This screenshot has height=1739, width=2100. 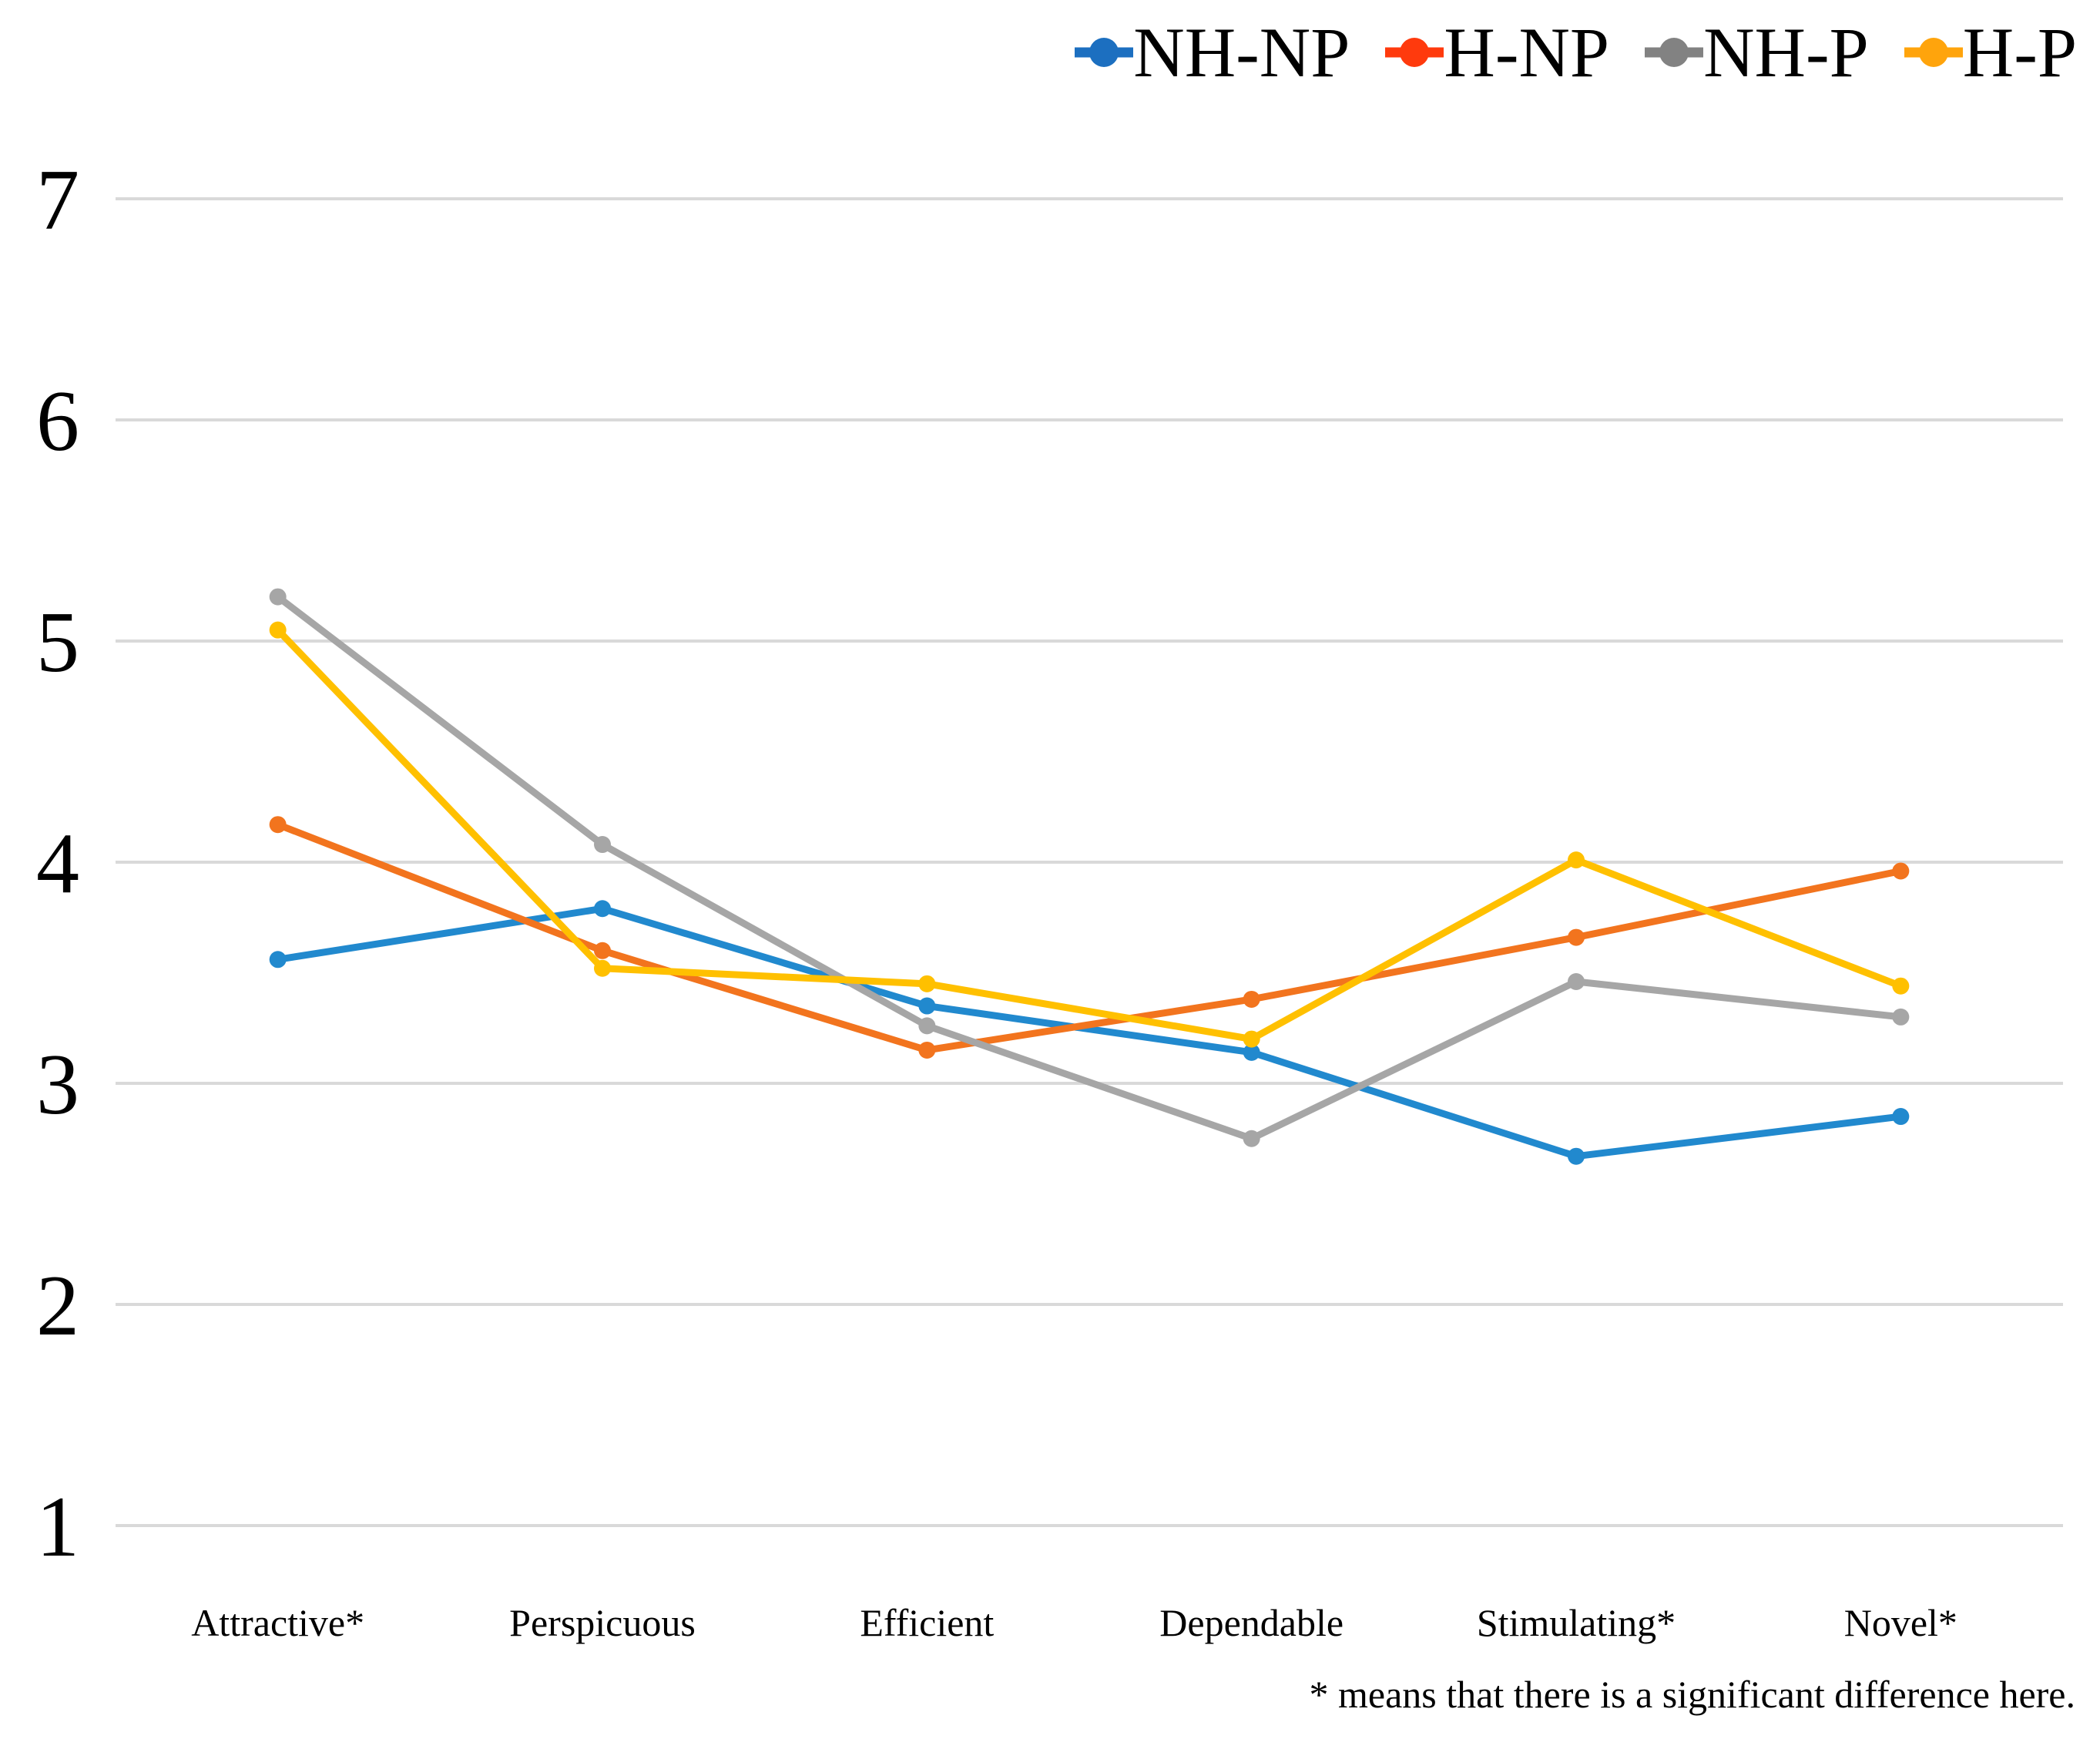 I want to click on x-axis-category-label: Efficient, so click(x=927, y=1622).